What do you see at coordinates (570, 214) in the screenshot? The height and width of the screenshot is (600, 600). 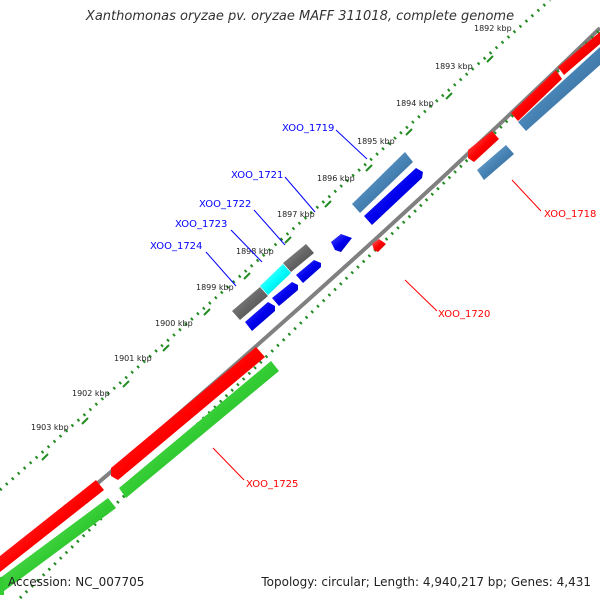 I see `gene-label-xoo-1718: XOO_1718` at bounding box center [570, 214].